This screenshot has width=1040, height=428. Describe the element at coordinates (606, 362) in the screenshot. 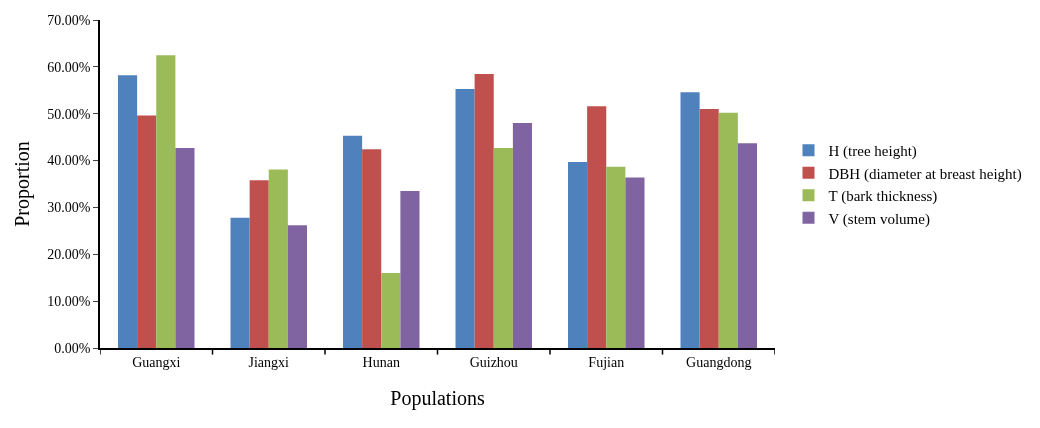

I see `x-tick-label: Fujian` at that location.